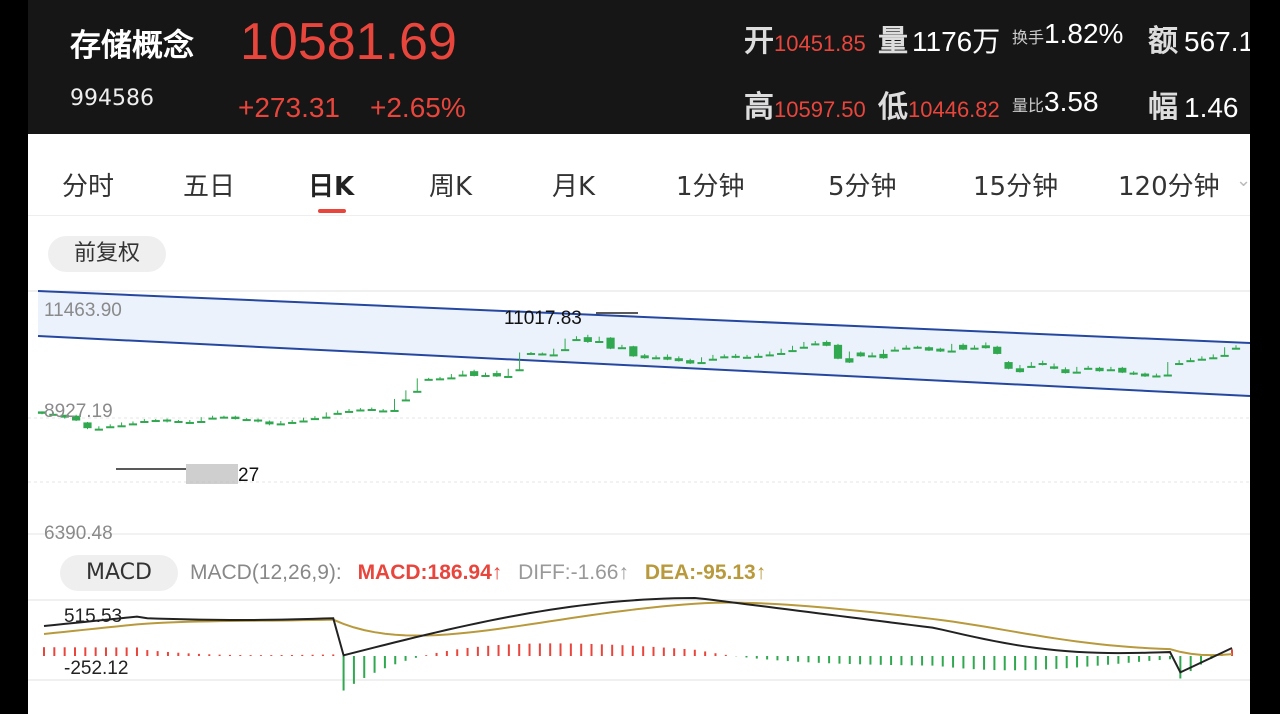  Describe the element at coordinates (643, 317) in the screenshot. I see `channel-upper-line` at that location.